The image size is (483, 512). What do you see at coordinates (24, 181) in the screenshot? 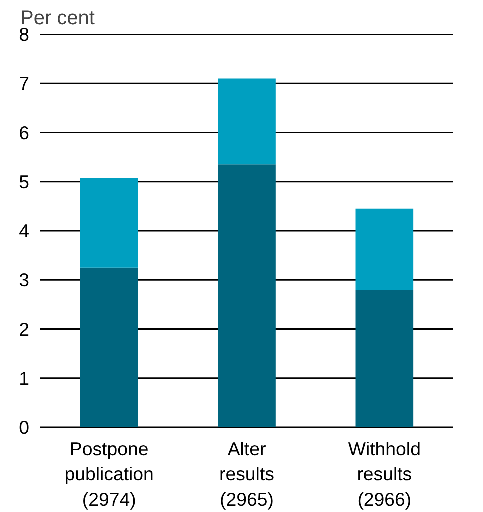
I see `y-tick-label: 5` at bounding box center [24, 181].